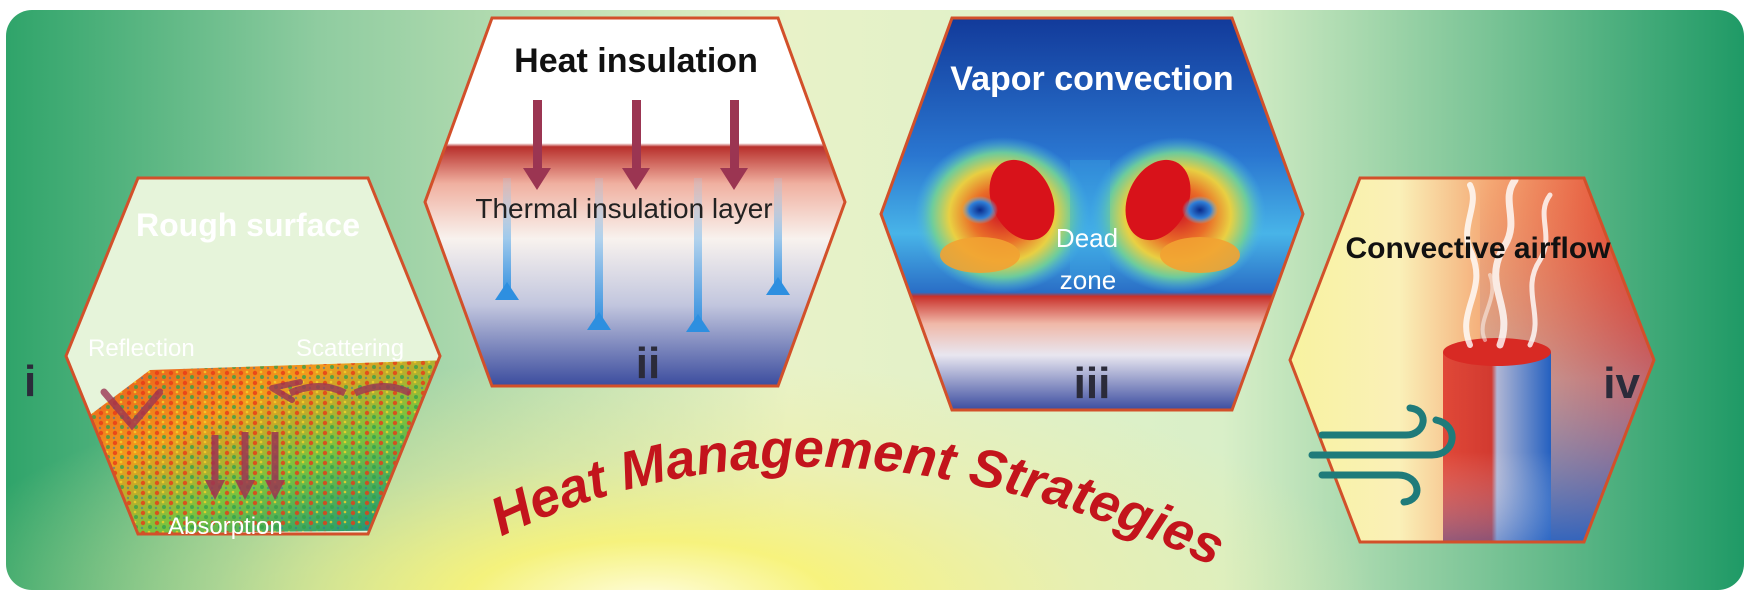 The image size is (1750, 603). I want to click on cylinder-top, so click(1497, 352).